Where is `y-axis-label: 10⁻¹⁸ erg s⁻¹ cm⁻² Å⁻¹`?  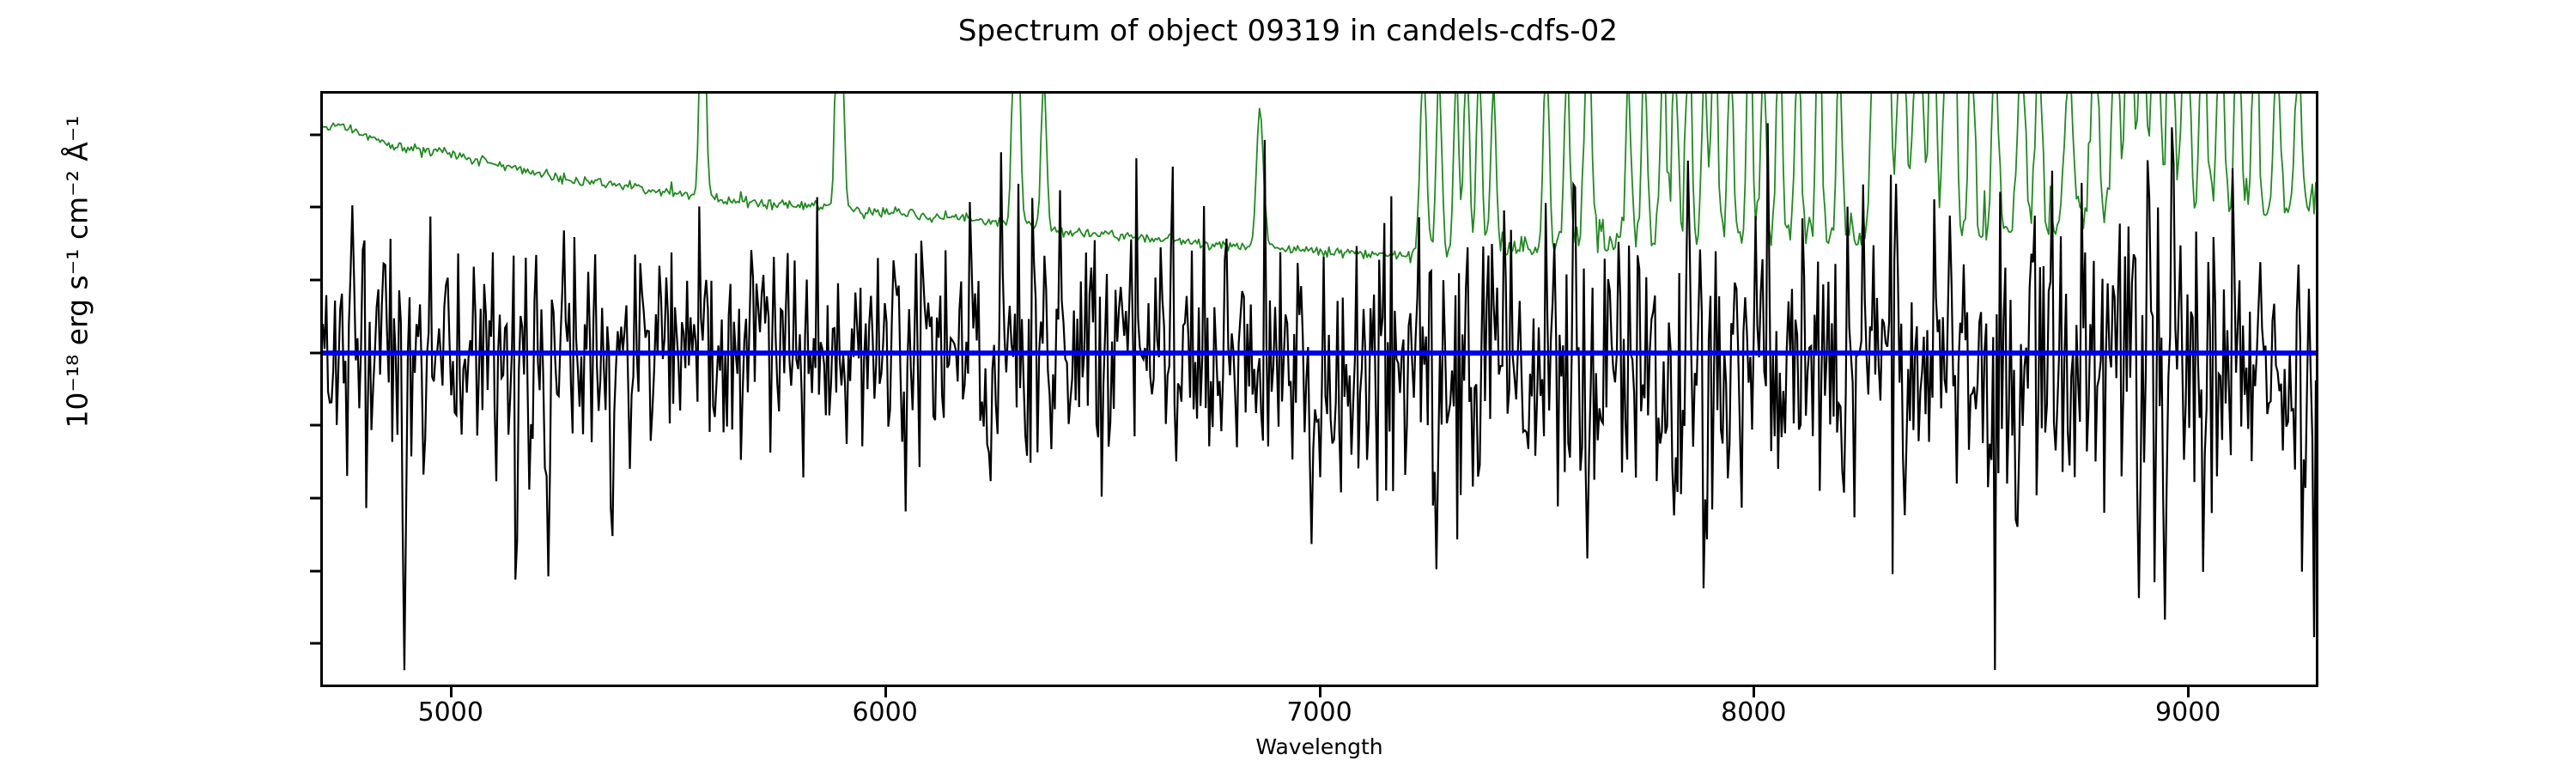
y-axis-label: 10⁻¹⁸ erg s⁻¹ cm⁻² Å⁻¹ is located at coordinates (77, 272).